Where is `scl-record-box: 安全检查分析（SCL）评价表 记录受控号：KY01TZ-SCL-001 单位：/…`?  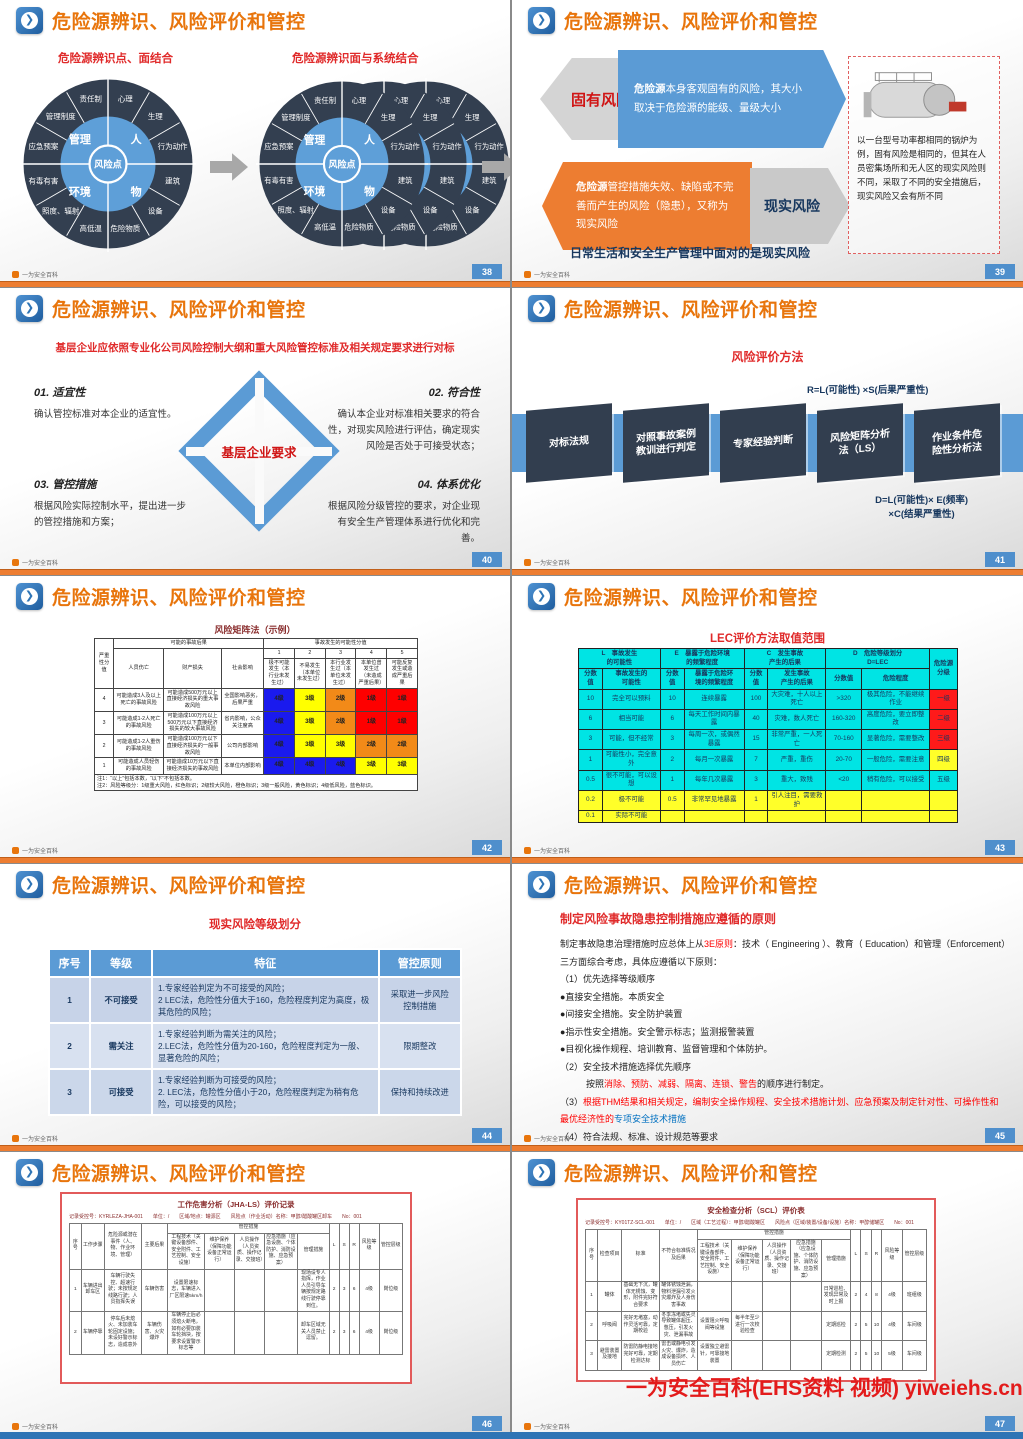
scl-record-box: 安全检查分析（SCL）评价表 记录受控号：KY01TZ-SCL-001 单位：/… is located at coordinates (756, 1290).